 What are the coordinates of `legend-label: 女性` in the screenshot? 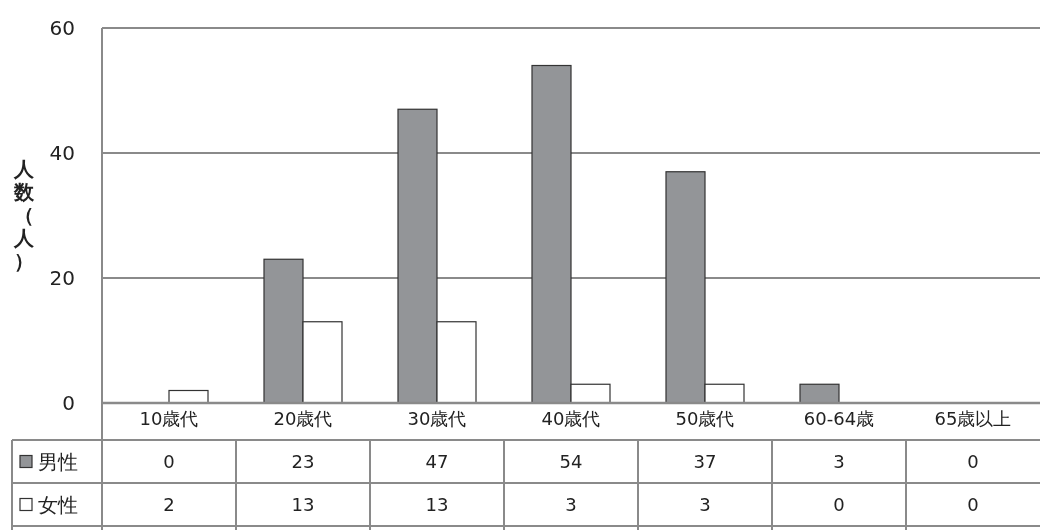 It's located at (58, 504).